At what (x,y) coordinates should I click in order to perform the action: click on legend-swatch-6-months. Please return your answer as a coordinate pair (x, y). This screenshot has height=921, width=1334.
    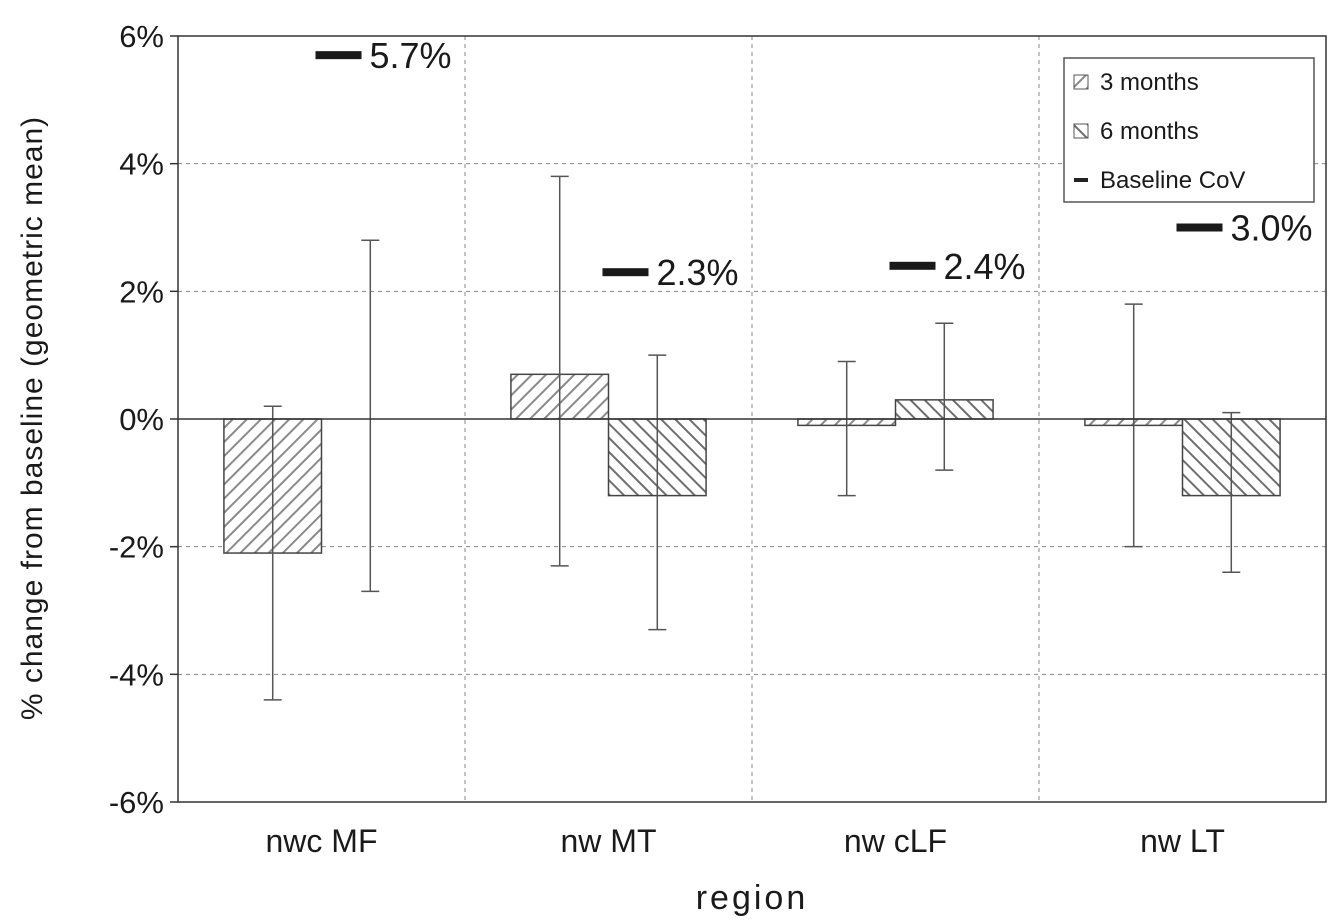
    Looking at the image, I should click on (1081, 131).